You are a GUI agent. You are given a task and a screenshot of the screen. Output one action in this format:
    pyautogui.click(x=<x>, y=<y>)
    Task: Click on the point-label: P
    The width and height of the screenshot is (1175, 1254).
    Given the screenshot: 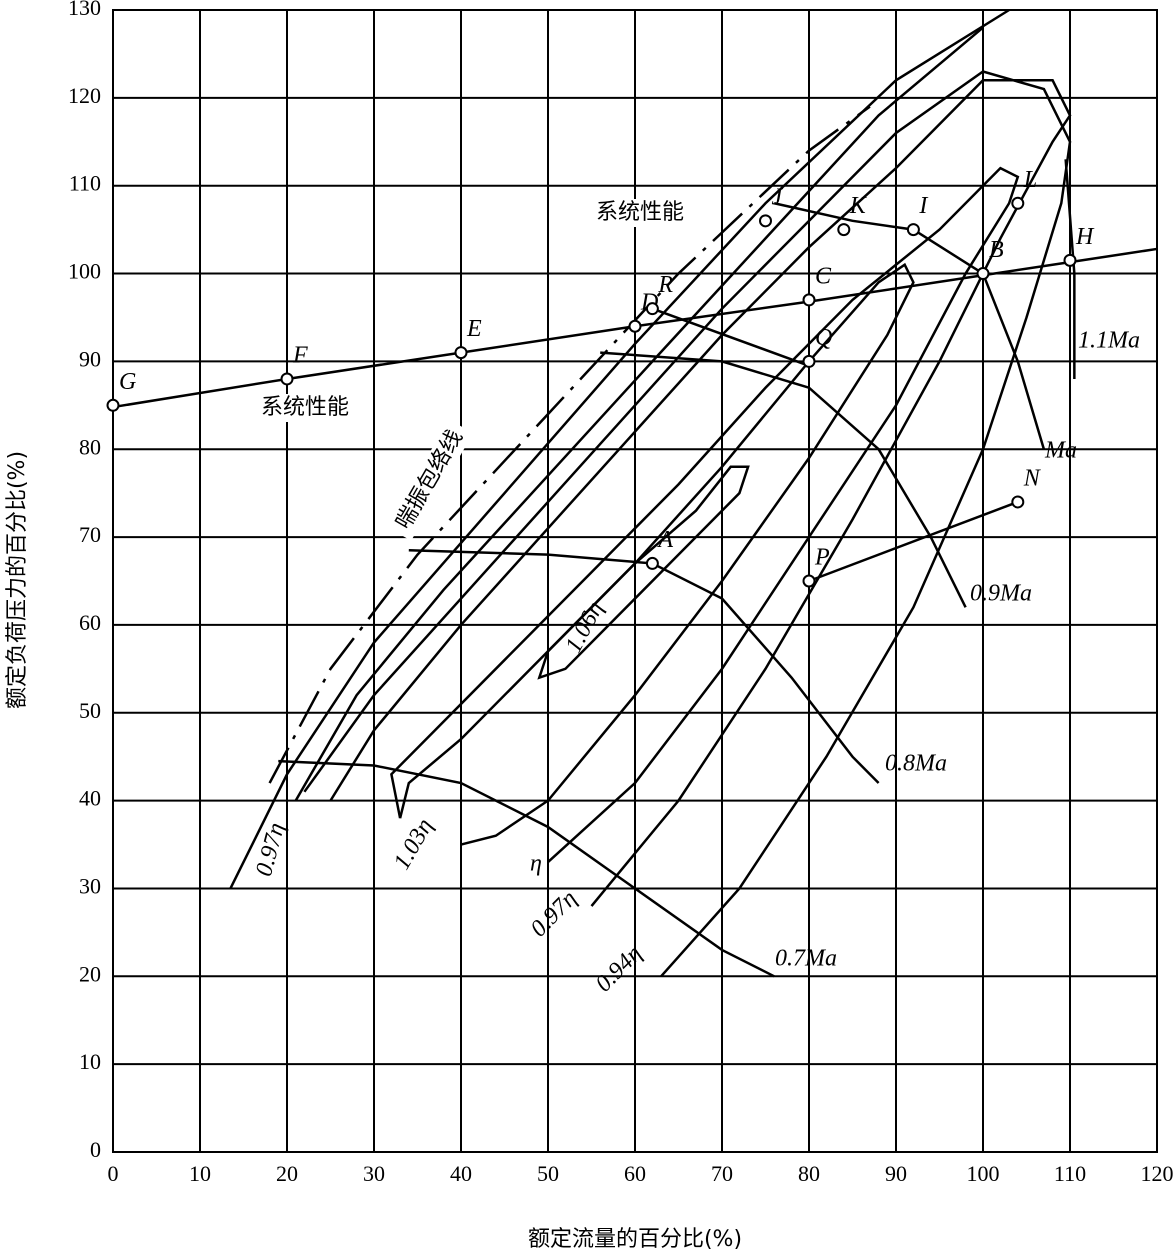 What is the action you would take?
    pyautogui.click(x=822, y=558)
    